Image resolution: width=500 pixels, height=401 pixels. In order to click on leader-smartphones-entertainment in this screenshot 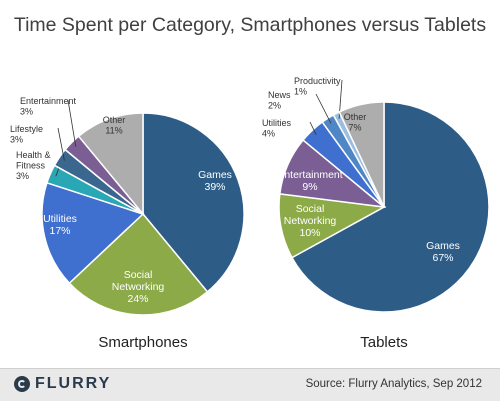, I will do `click(72, 123)`.